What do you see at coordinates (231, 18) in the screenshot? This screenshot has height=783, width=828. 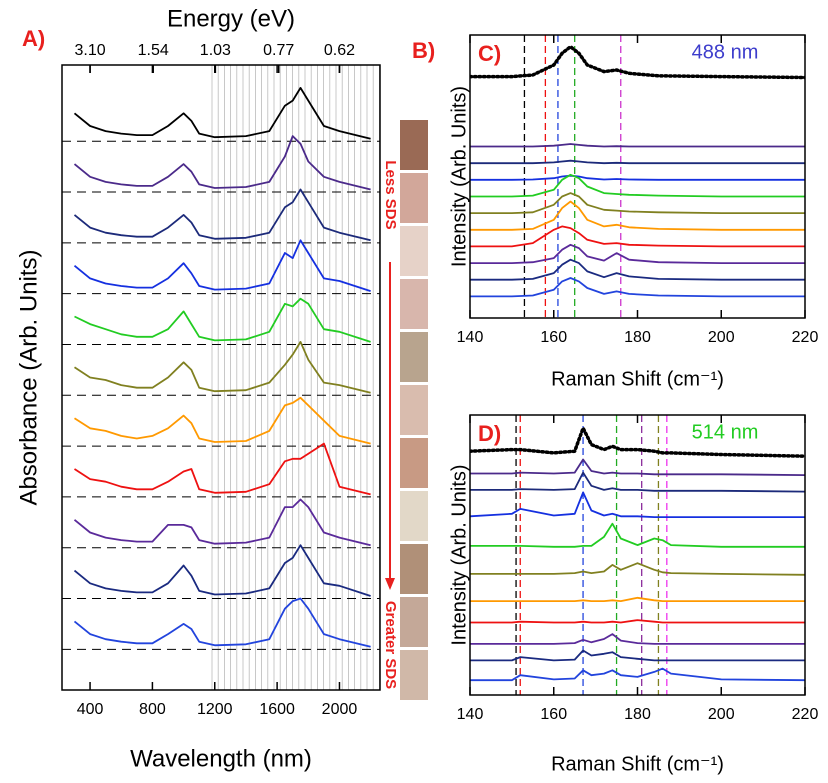 I see `x2-axis-label: Energy (eV)` at bounding box center [231, 18].